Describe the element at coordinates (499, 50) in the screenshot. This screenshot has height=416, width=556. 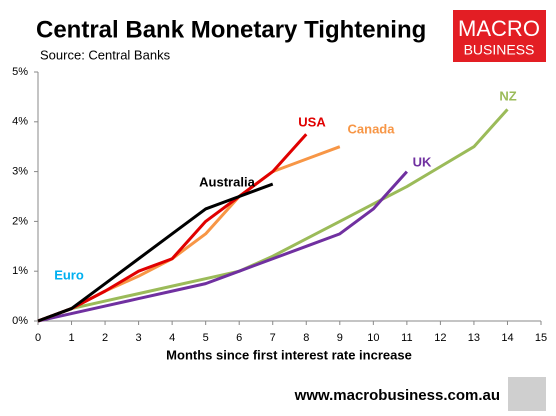
I see `logo-line2: BUSINESS` at that location.